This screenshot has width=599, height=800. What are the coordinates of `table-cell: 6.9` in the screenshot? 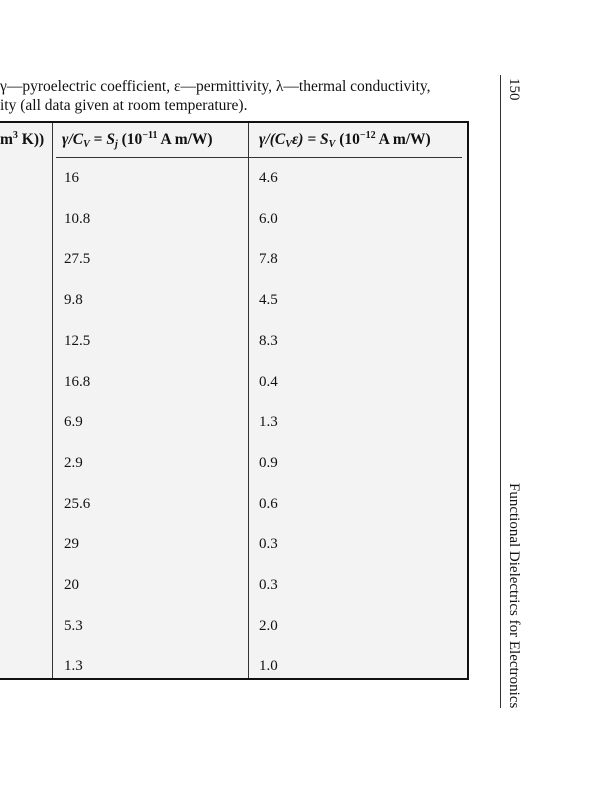 It's located at (73, 422).